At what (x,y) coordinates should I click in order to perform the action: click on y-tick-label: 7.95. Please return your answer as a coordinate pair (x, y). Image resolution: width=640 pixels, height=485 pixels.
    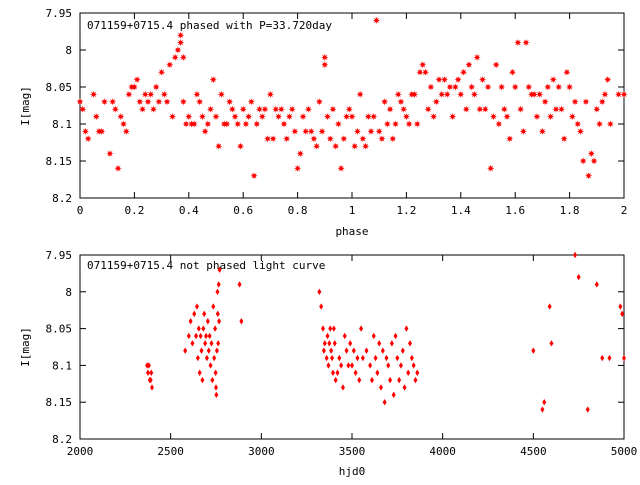
    Looking at the image, I should click on (59, 13).